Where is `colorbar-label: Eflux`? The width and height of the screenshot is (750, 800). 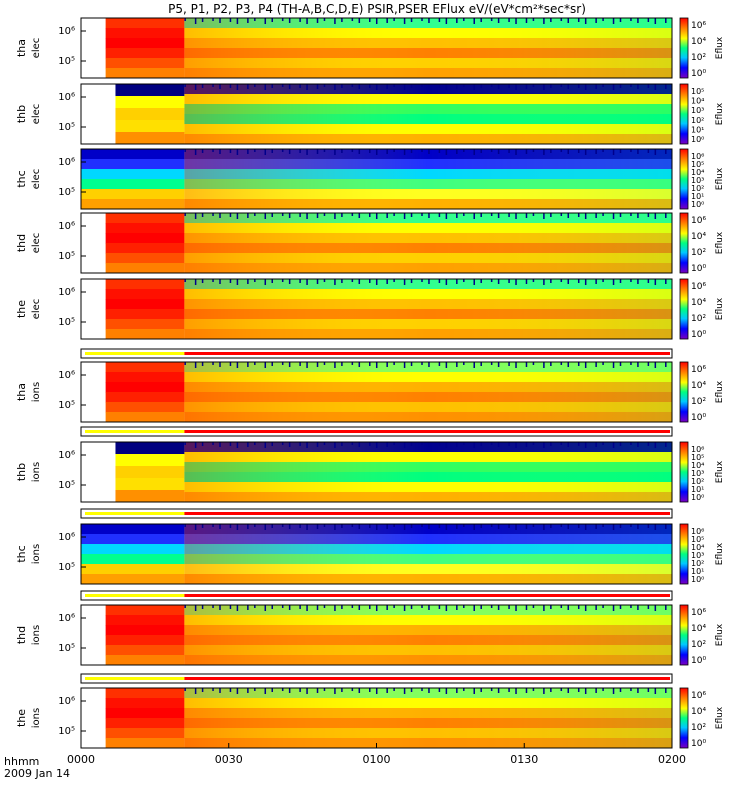 colorbar-label: Eflux is located at coordinates (720, 471).